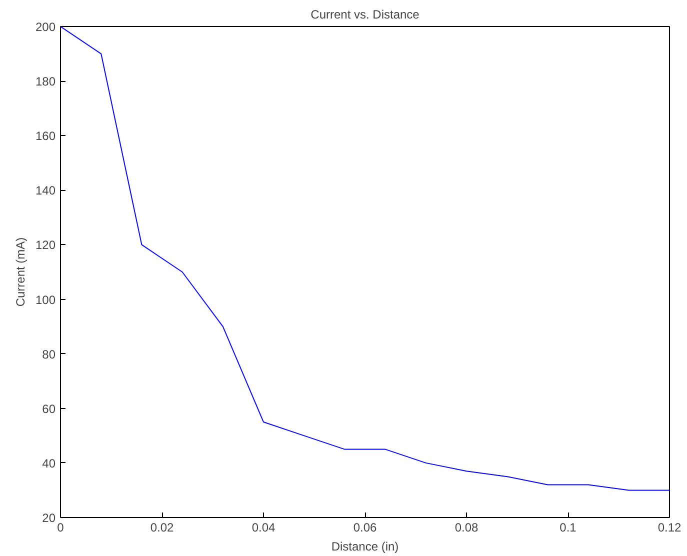  What do you see at coordinates (264, 527) in the screenshot?
I see `x-tick-label: 0.04` at bounding box center [264, 527].